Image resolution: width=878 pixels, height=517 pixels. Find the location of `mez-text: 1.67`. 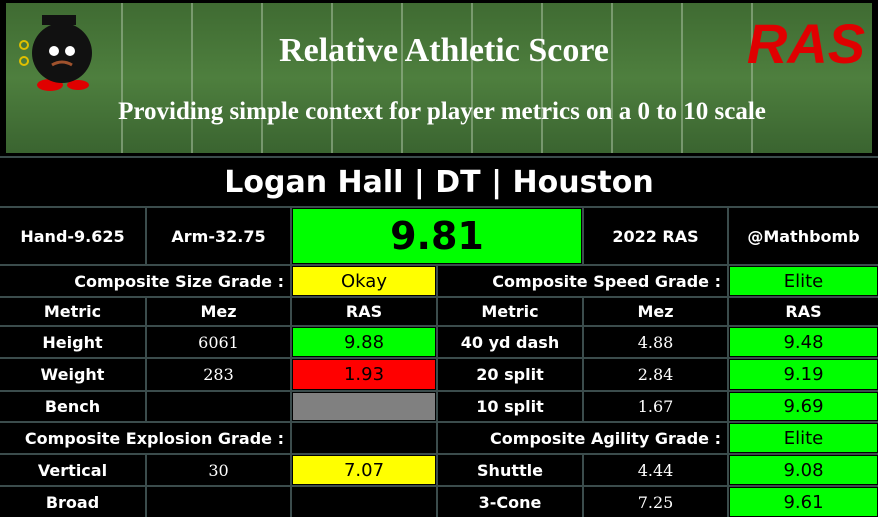

mez-text: 1.67 is located at coordinates (655, 406).